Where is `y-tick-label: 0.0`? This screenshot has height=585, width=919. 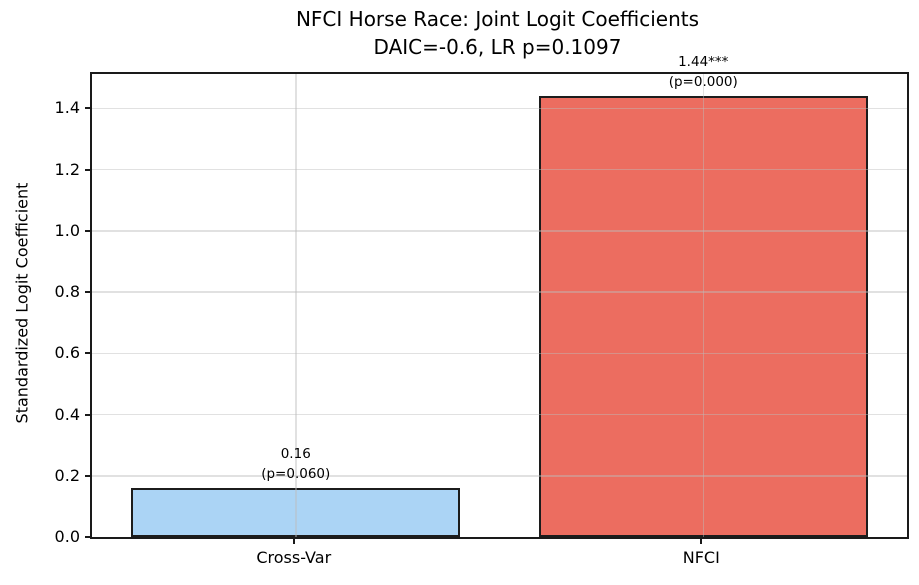
y-tick-label: 0.0 is located at coordinates (67, 536).